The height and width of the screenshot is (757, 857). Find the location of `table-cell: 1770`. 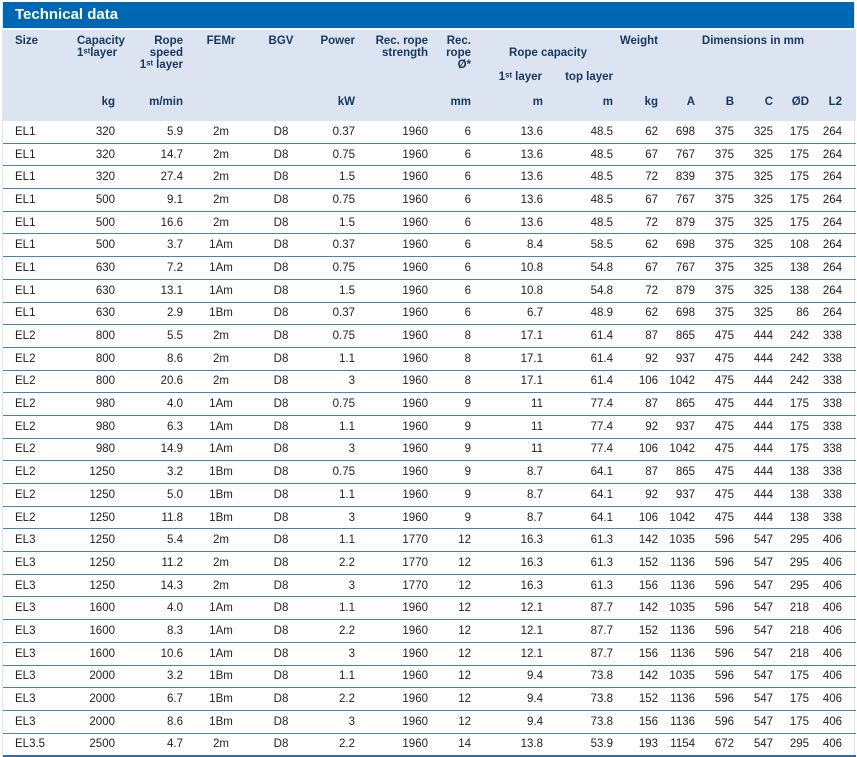

table-cell: 1770 is located at coordinates (397, 563).